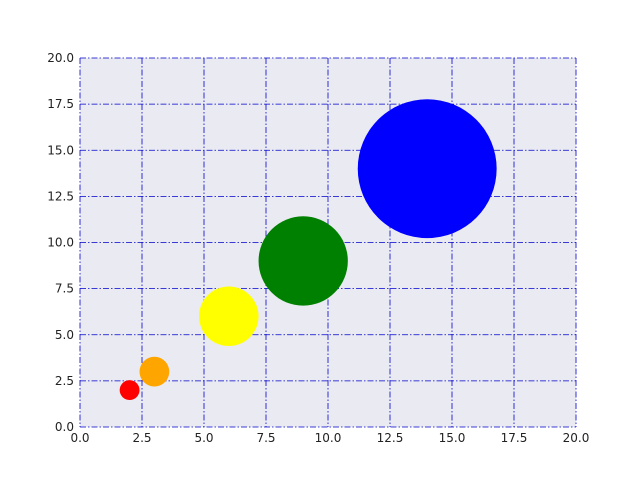 This screenshot has width=640, height=480. Describe the element at coordinates (265, 438) in the screenshot. I see `x-tick-label: 7.5` at that location.